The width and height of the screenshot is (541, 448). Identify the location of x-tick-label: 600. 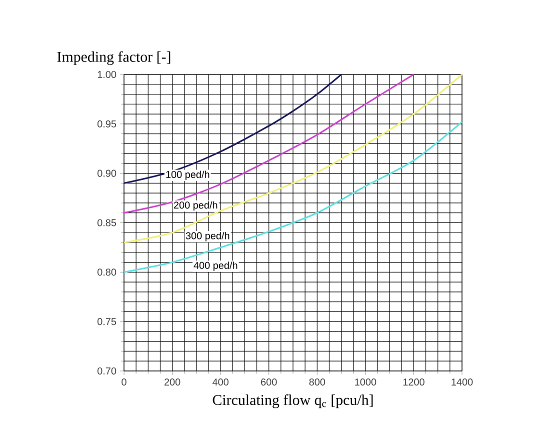
(269, 382).